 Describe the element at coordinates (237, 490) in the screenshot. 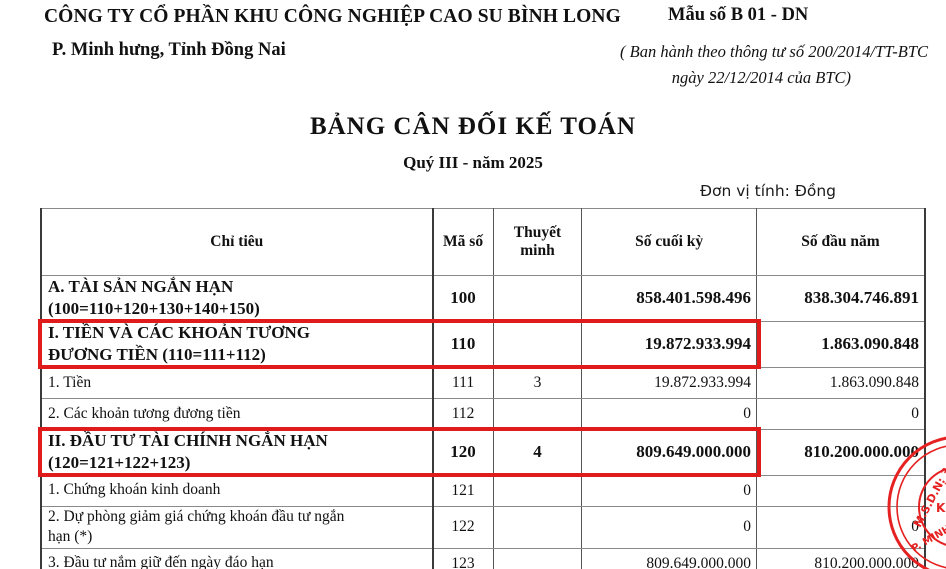

I see `cell-indicator: 1. Chứng khoán kinh doanh` at that location.